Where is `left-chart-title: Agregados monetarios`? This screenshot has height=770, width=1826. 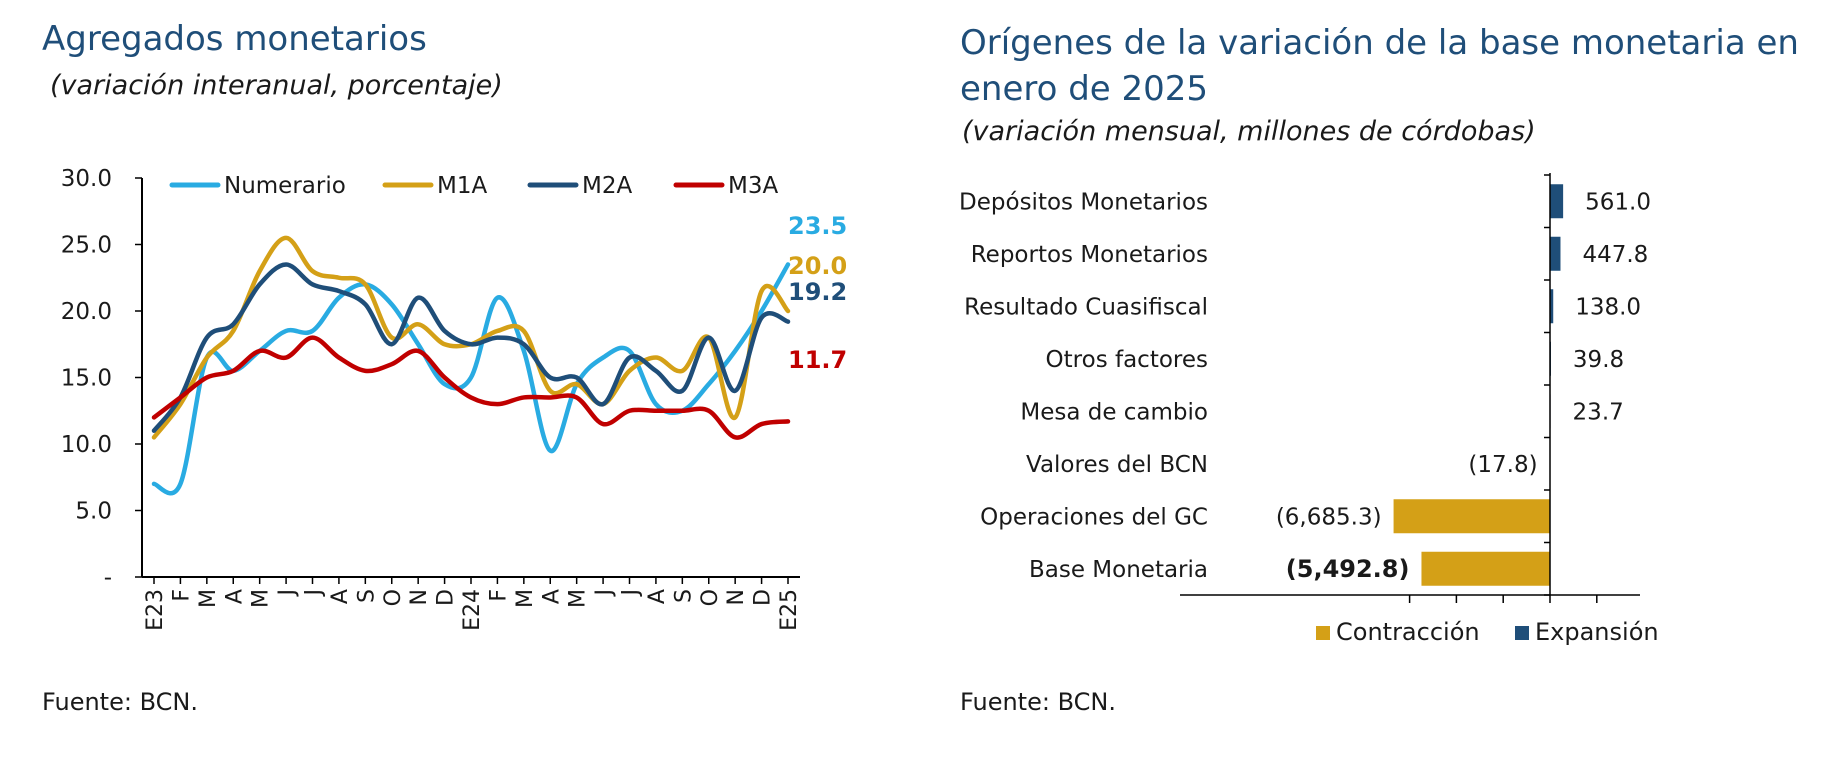 left-chart-title: Agregados monetarios is located at coordinates (234, 39).